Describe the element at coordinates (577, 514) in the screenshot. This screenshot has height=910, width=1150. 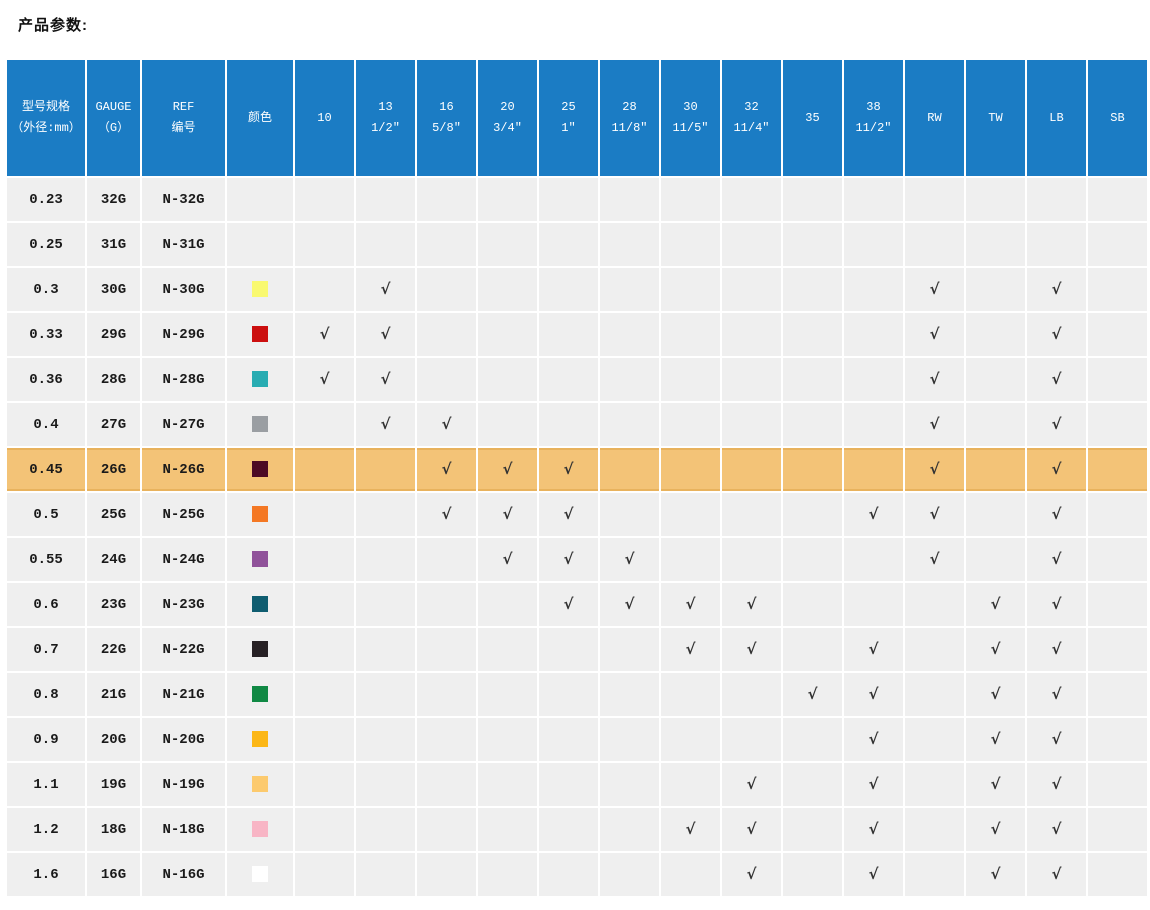
I see `table-row: 0.5 25G N-25G √ √ √ √ √ √` at that location.